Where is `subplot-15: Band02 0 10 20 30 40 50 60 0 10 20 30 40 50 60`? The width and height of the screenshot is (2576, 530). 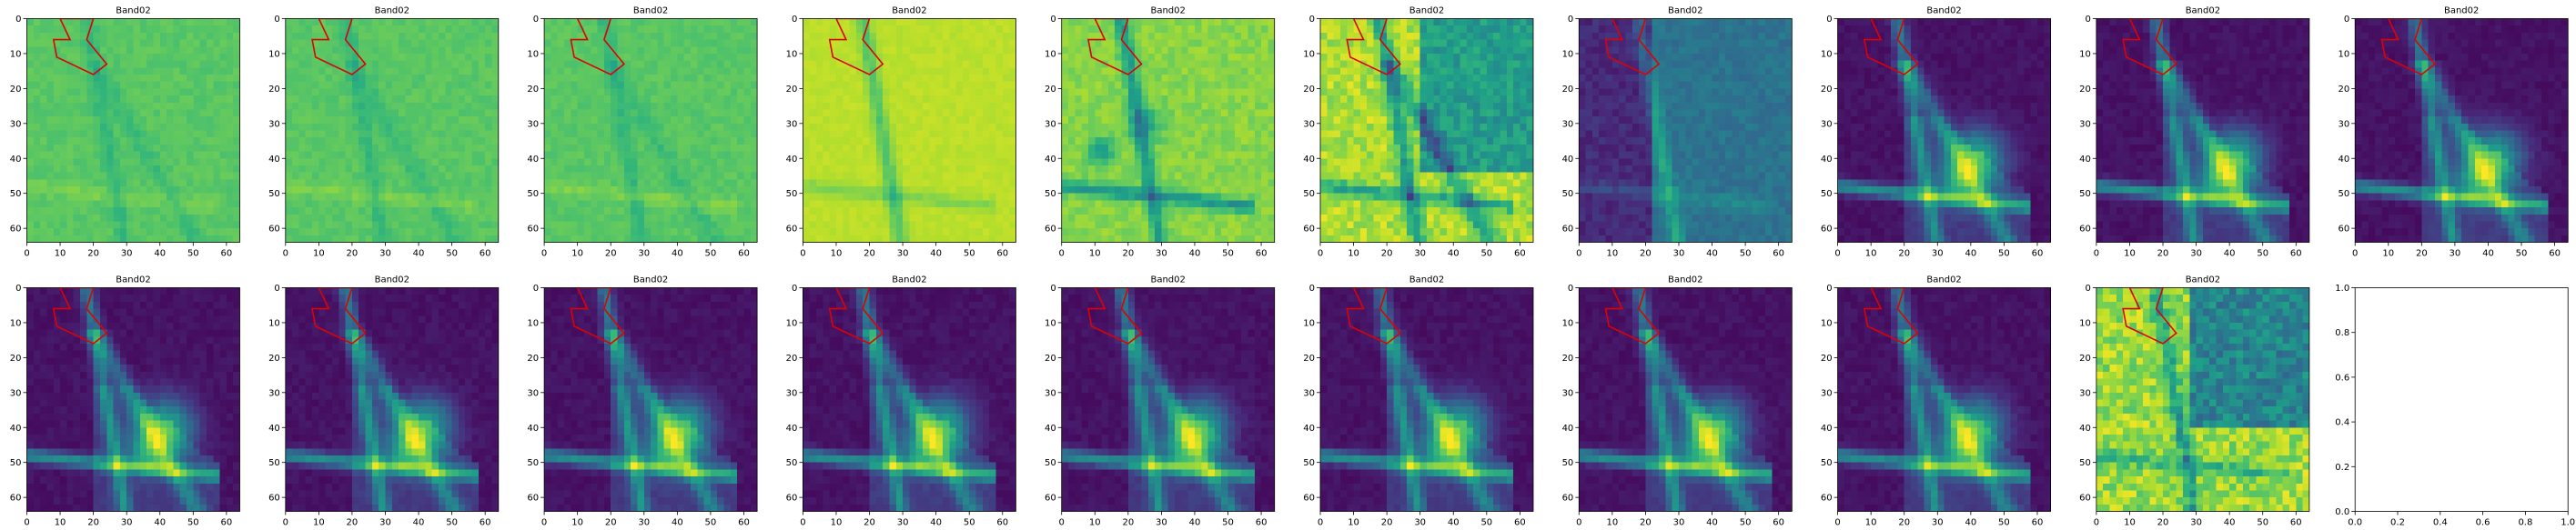 subplot-15: Band02 0 10 20 30 40 50 60 0 10 20 30 40 50 60 is located at coordinates (1160, 401).